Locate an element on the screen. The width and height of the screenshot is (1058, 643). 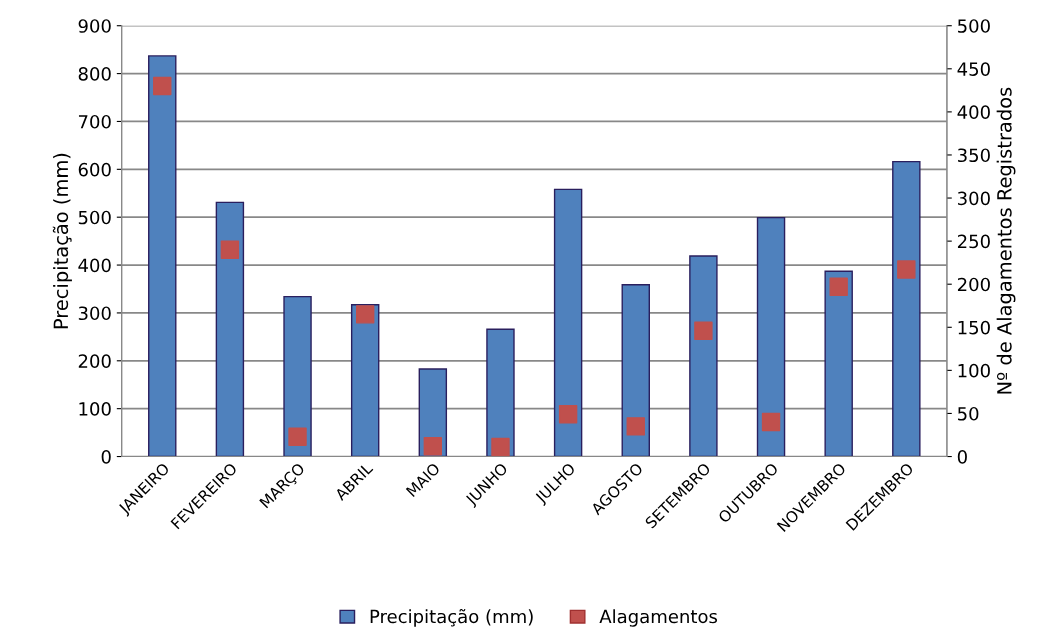
y2-tick-label: 250 is located at coordinates (973, 241).